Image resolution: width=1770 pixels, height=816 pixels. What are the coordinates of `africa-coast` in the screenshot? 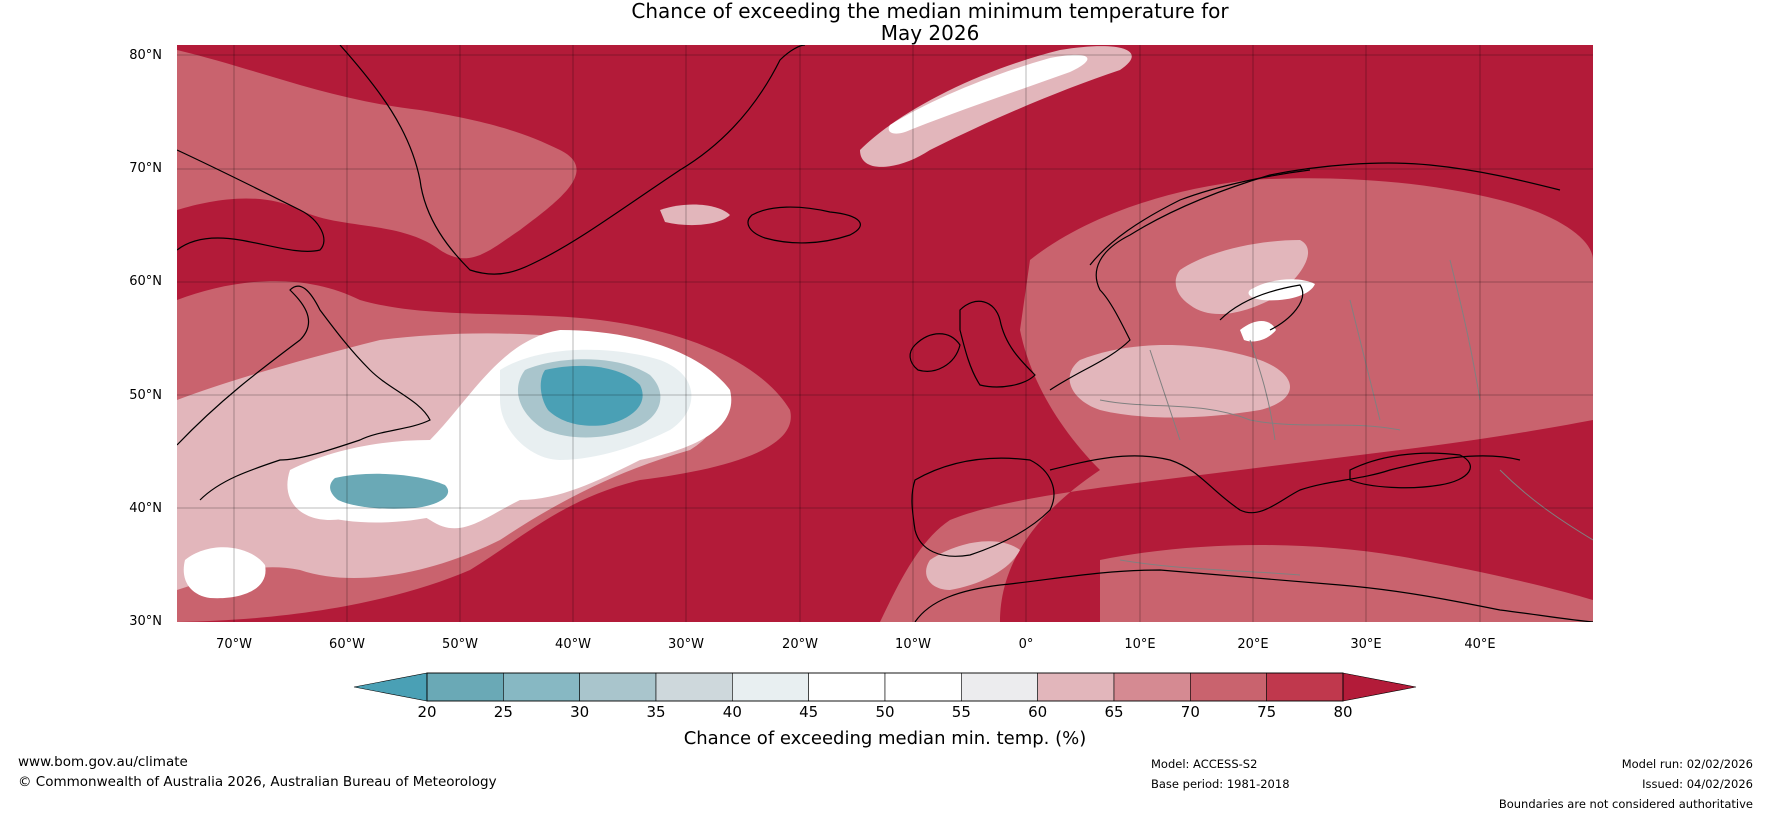 It's located at (1253, 595).